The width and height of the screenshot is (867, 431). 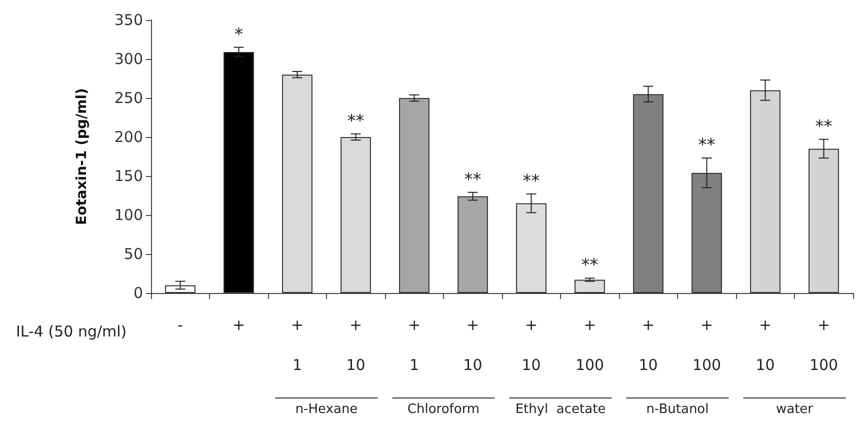 What do you see at coordinates (128, 20) in the screenshot?
I see `y-tick-label: 350` at bounding box center [128, 20].